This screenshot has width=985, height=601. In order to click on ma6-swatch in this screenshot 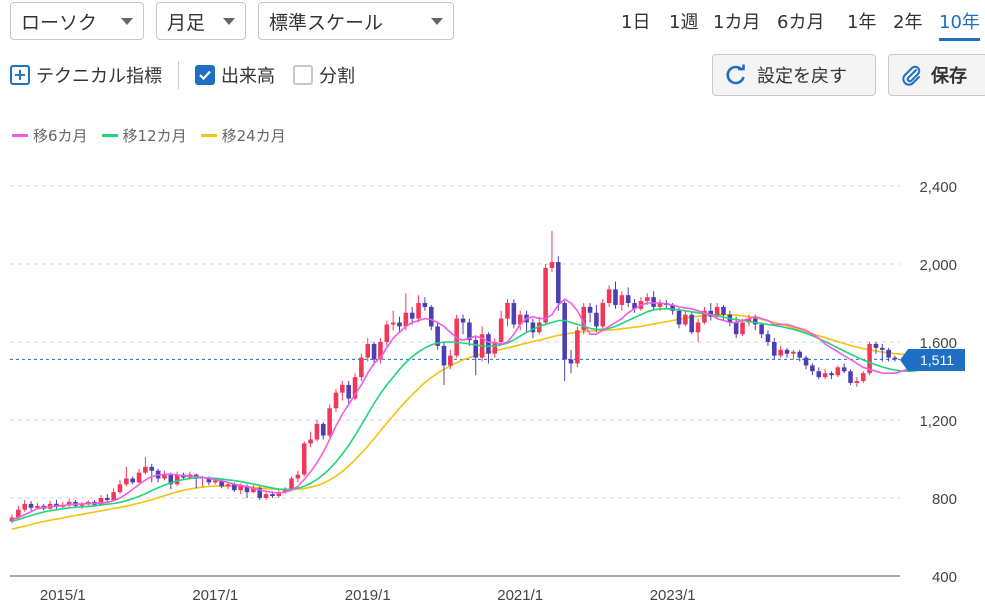, I will do `click(20, 135)`.